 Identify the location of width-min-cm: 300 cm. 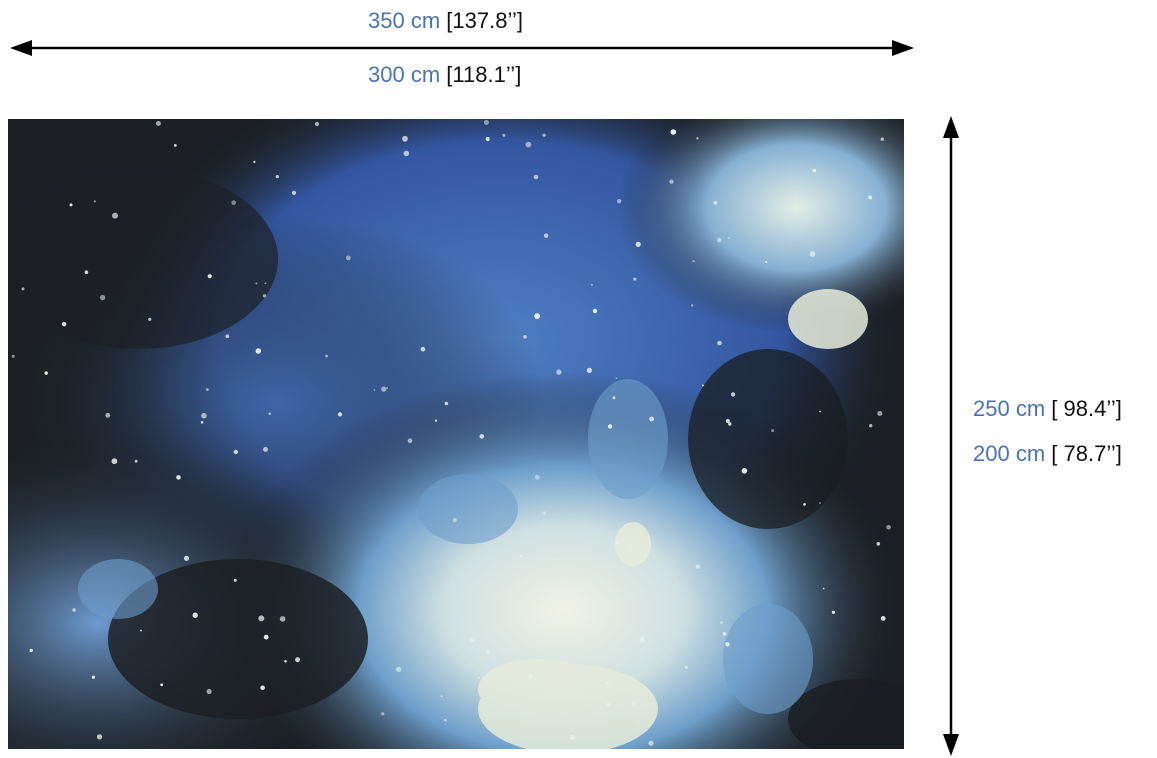
(404, 74).